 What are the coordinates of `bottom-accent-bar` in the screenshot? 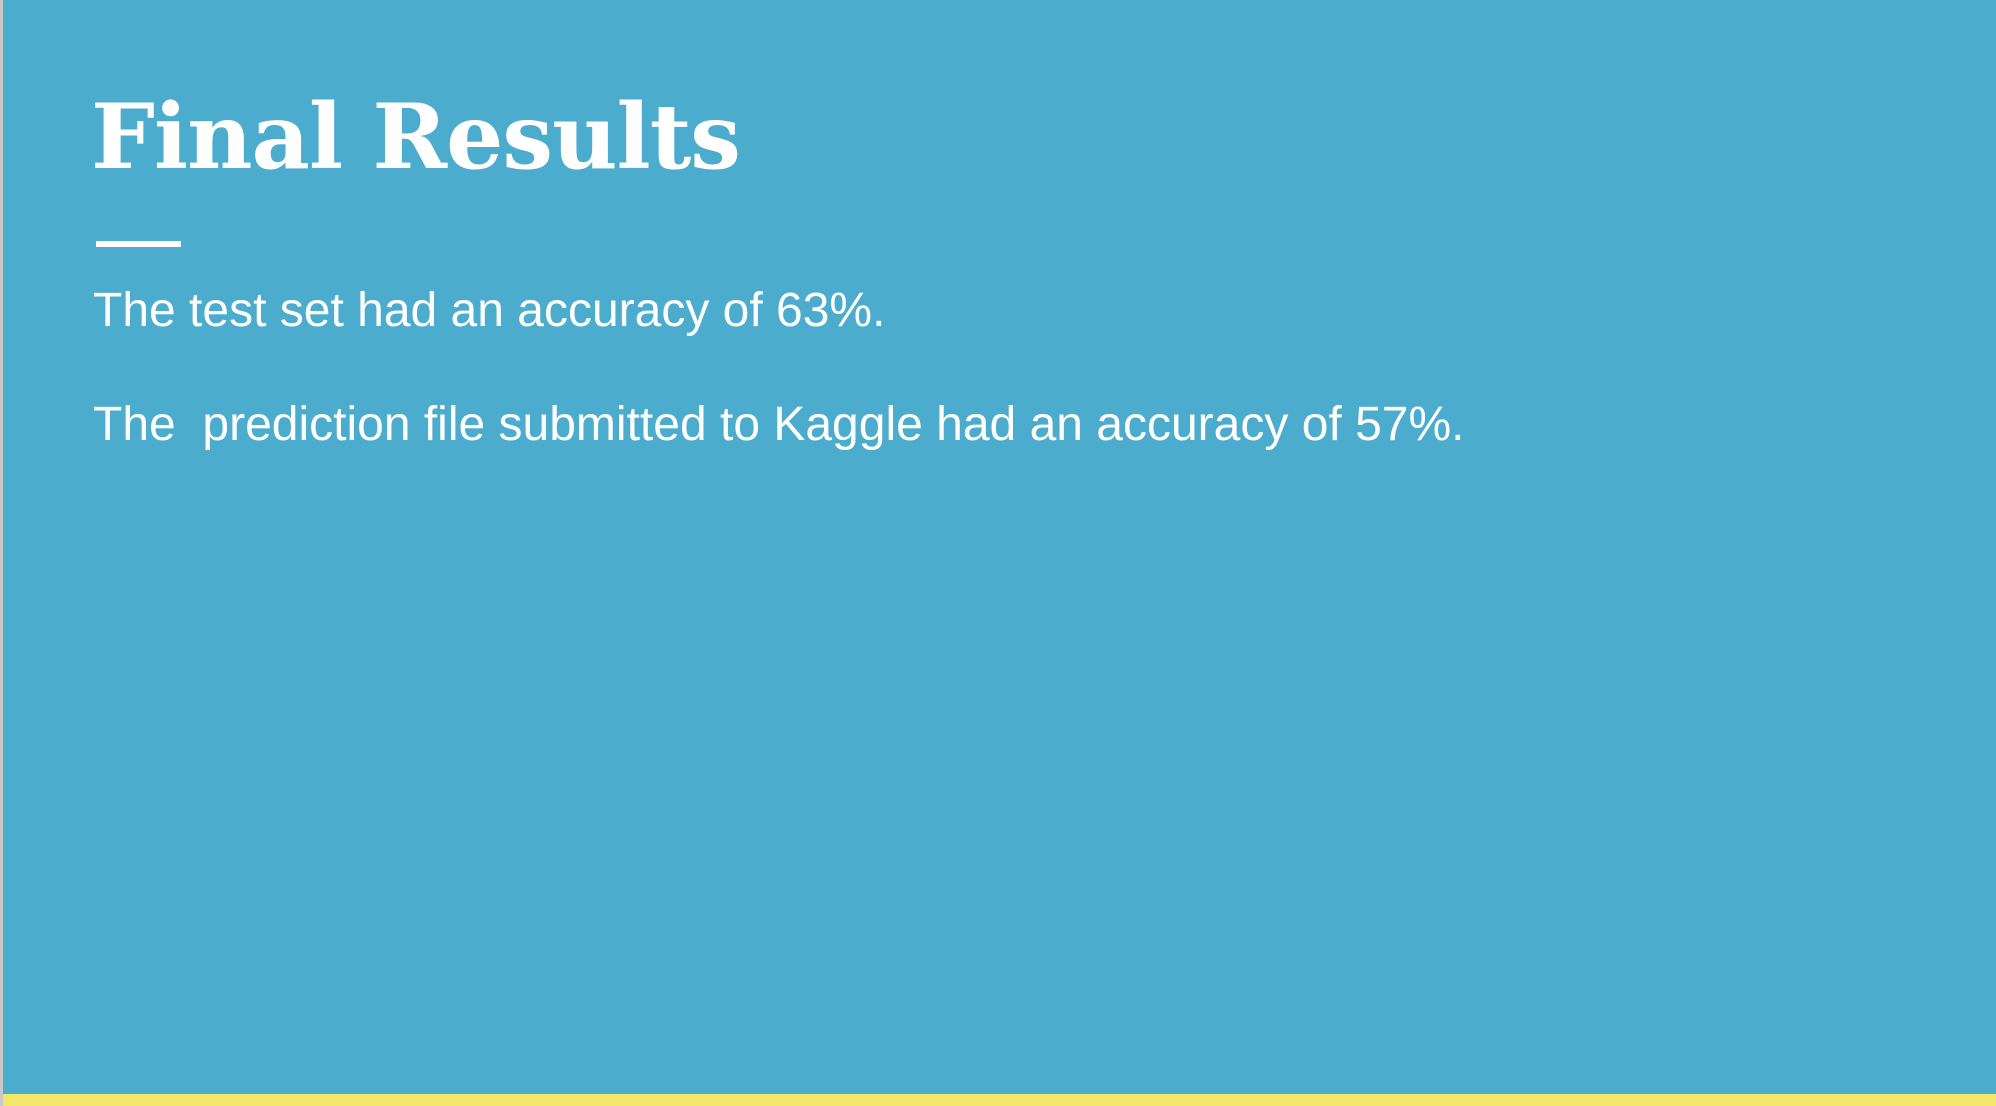 It's located at (999, 1100).